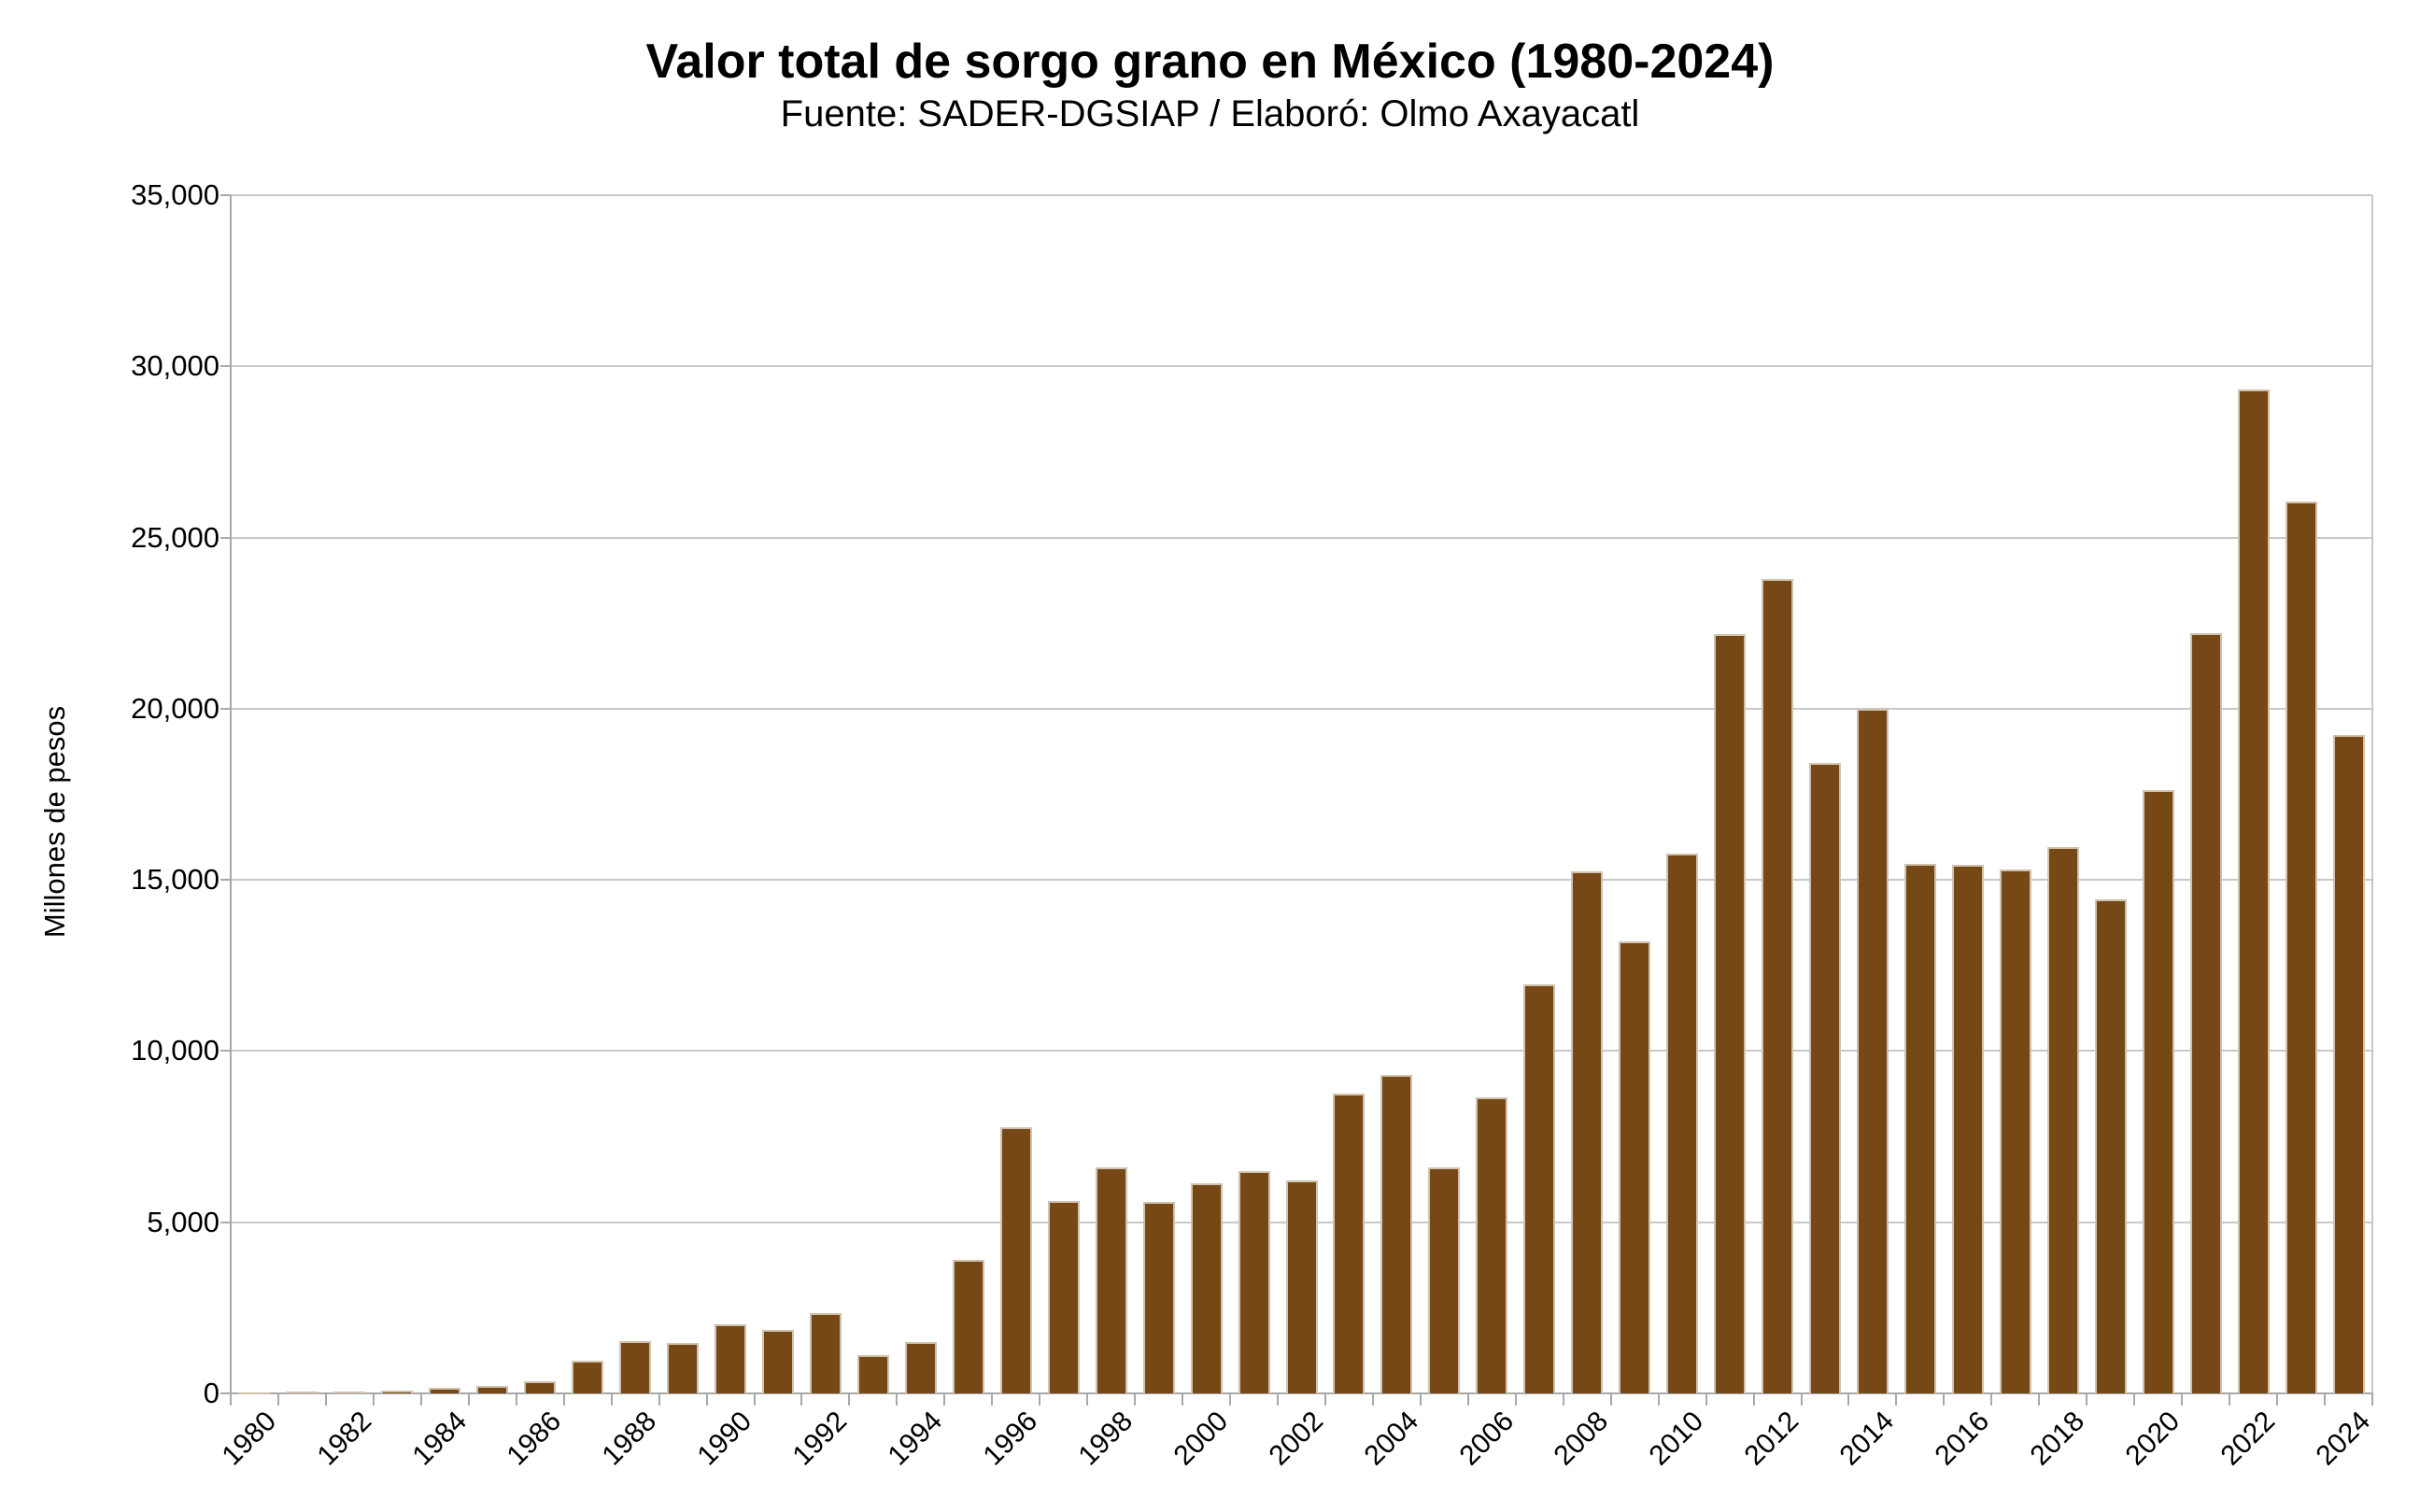 This screenshot has height=1512, width=2420. What do you see at coordinates (1677, 1439) in the screenshot?
I see `x-tick-label-2010: 2010` at bounding box center [1677, 1439].